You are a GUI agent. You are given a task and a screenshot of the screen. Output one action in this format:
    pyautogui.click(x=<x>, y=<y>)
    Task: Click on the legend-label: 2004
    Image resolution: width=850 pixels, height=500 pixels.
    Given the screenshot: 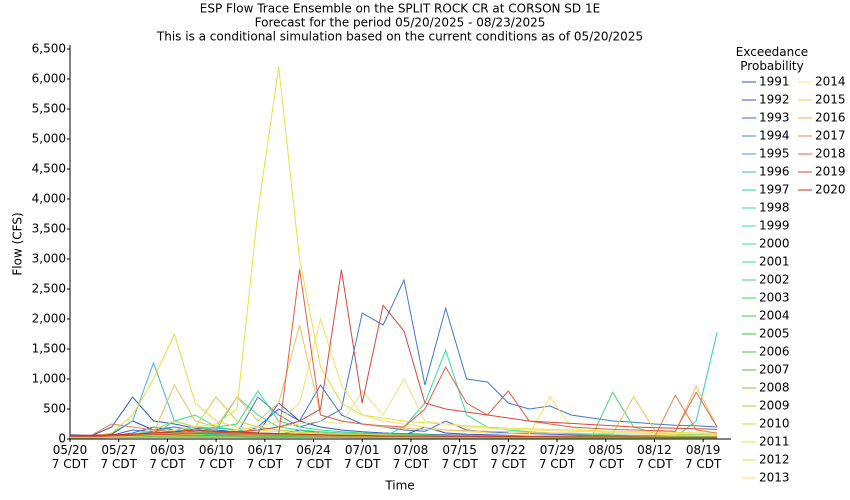 What is the action you would take?
    pyautogui.click(x=774, y=316)
    